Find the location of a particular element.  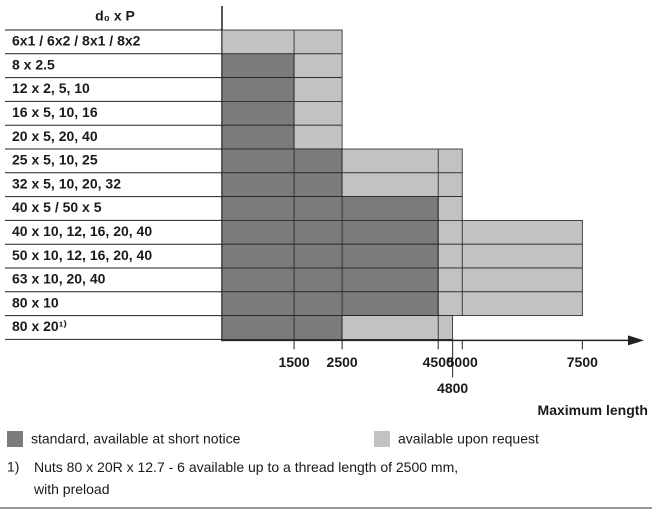

category-label: 6x1 / 6x2 / 8x1 / 8x2 is located at coordinates (76, 41).